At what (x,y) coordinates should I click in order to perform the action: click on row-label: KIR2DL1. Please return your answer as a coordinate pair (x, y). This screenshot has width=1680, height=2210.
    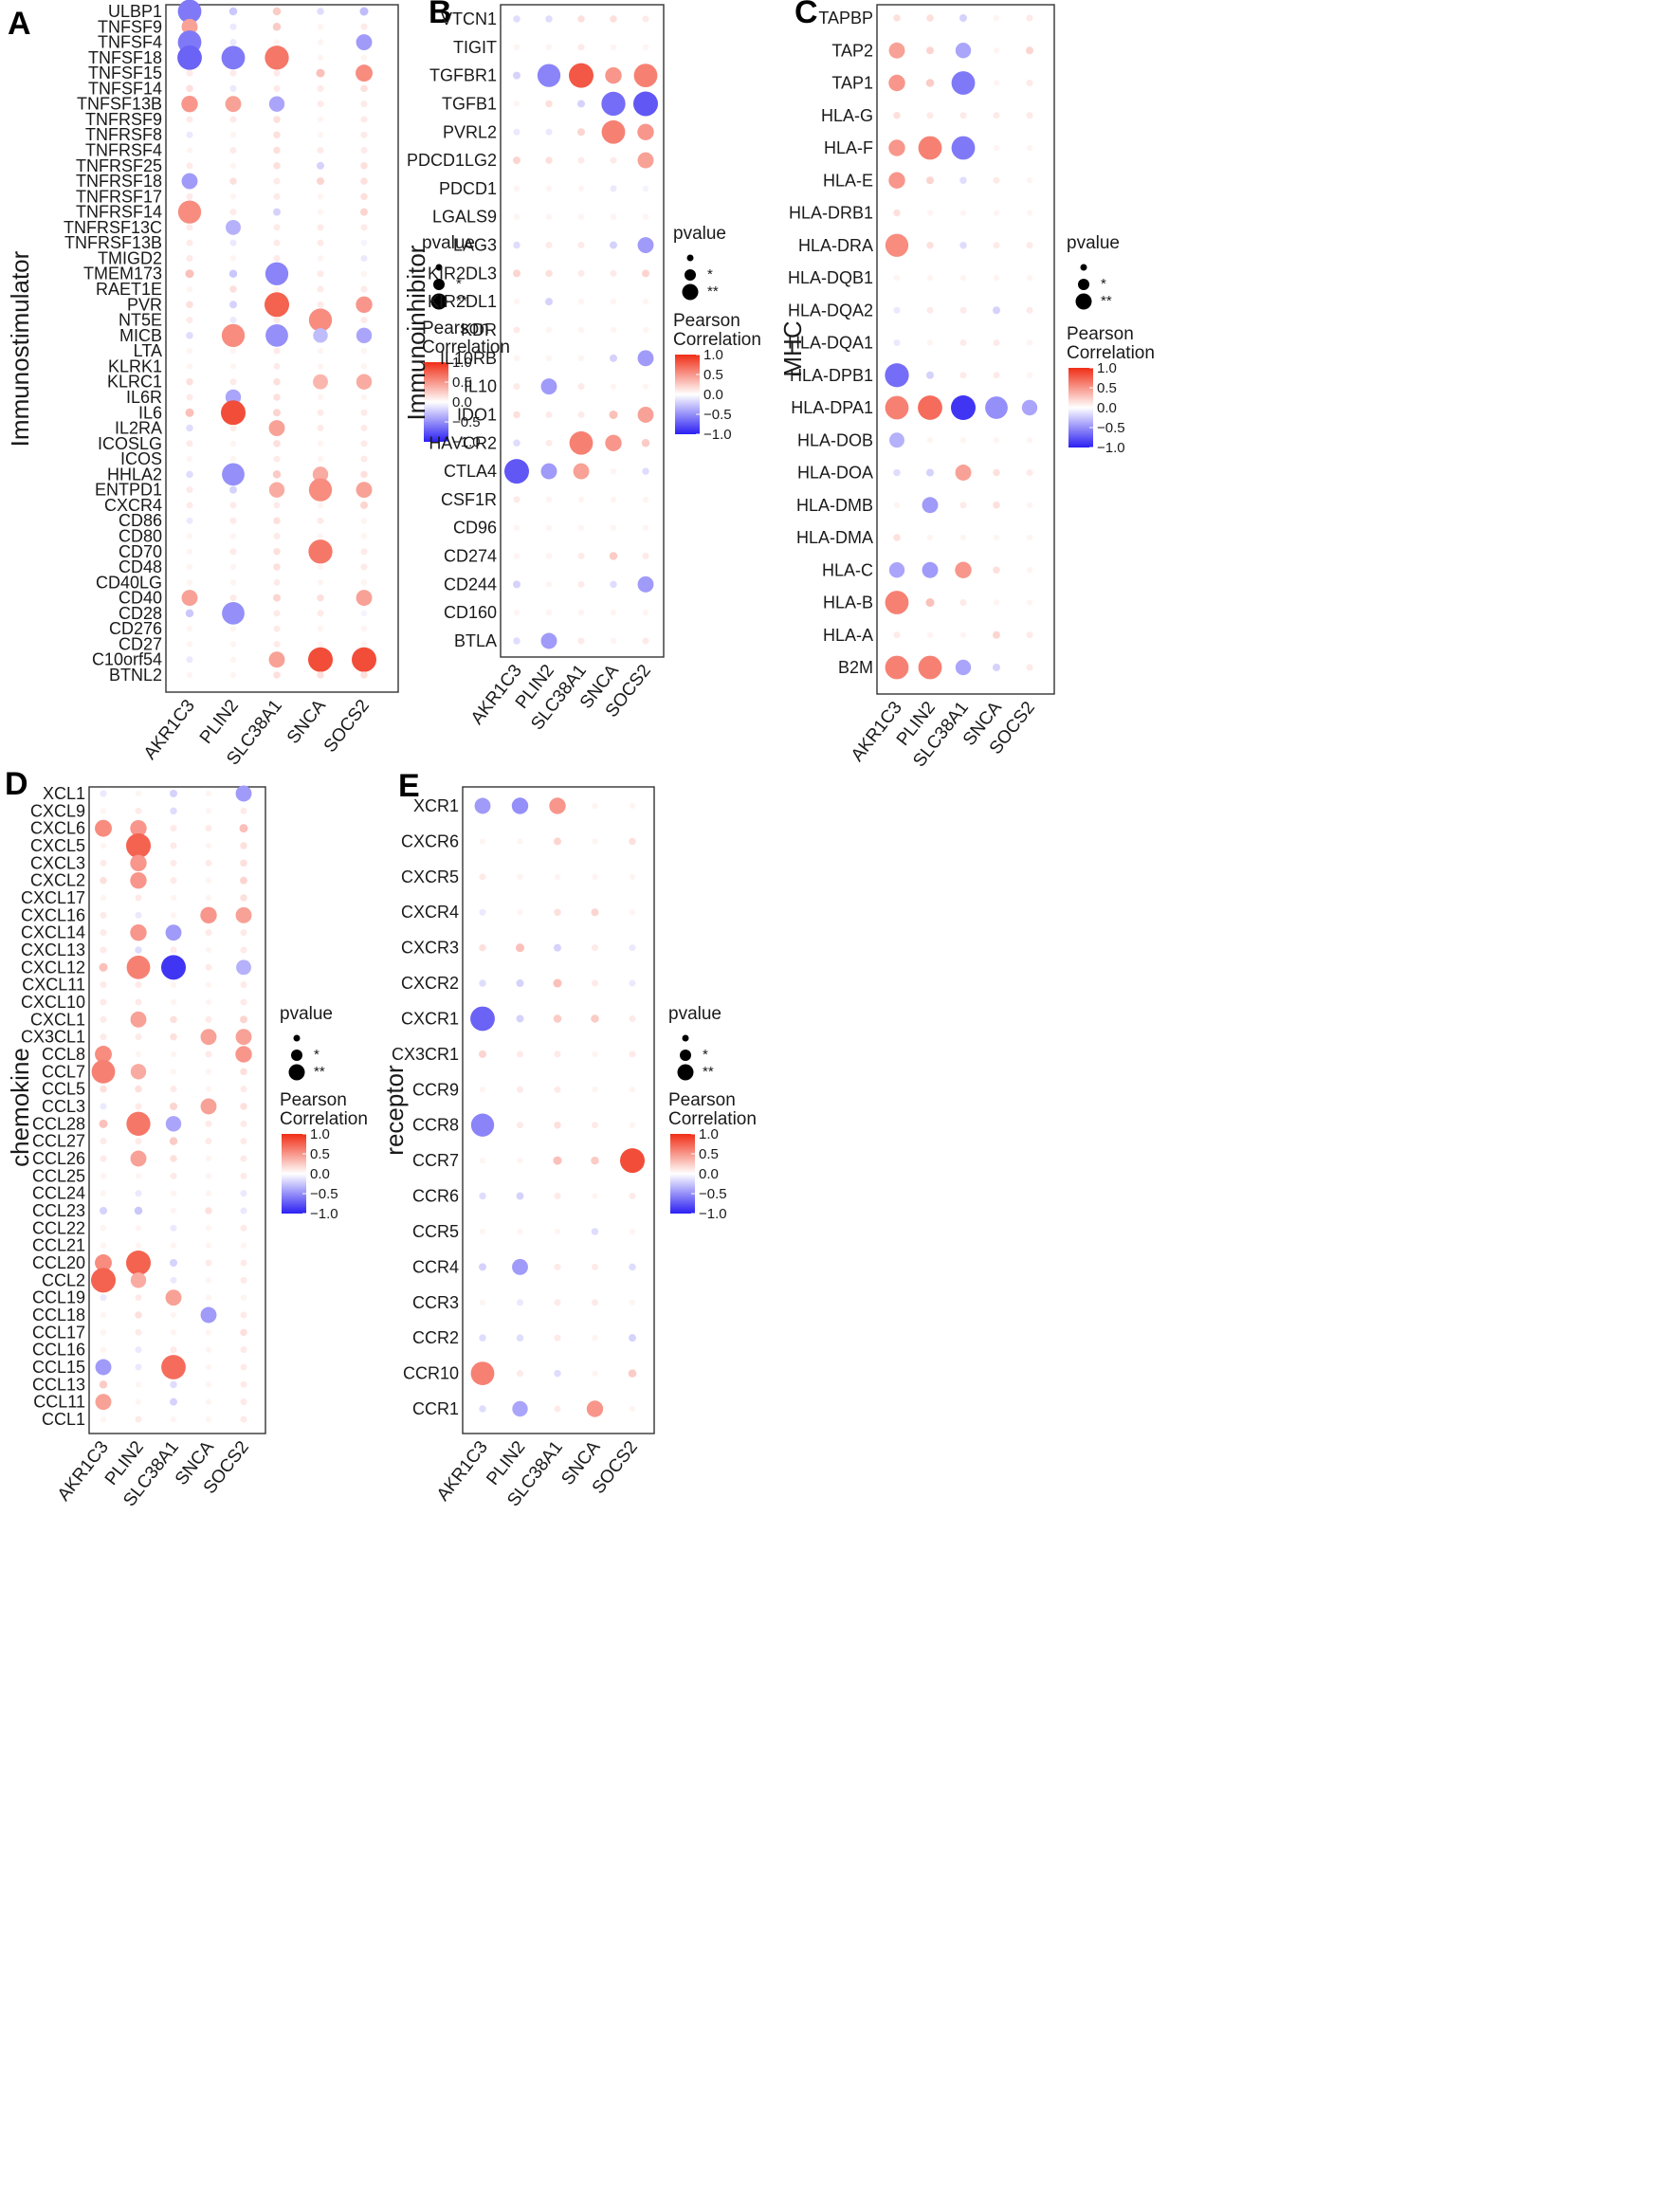
    Looking at the image, I should click on (462, 301).